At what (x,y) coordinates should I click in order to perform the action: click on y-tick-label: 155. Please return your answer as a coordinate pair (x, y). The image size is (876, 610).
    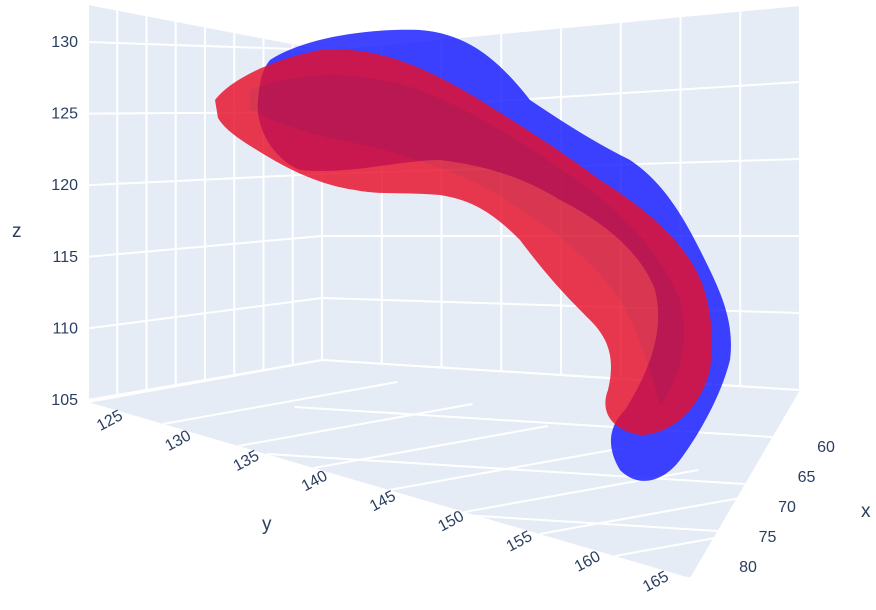
    Looking at the image, I should click on (520, 542).